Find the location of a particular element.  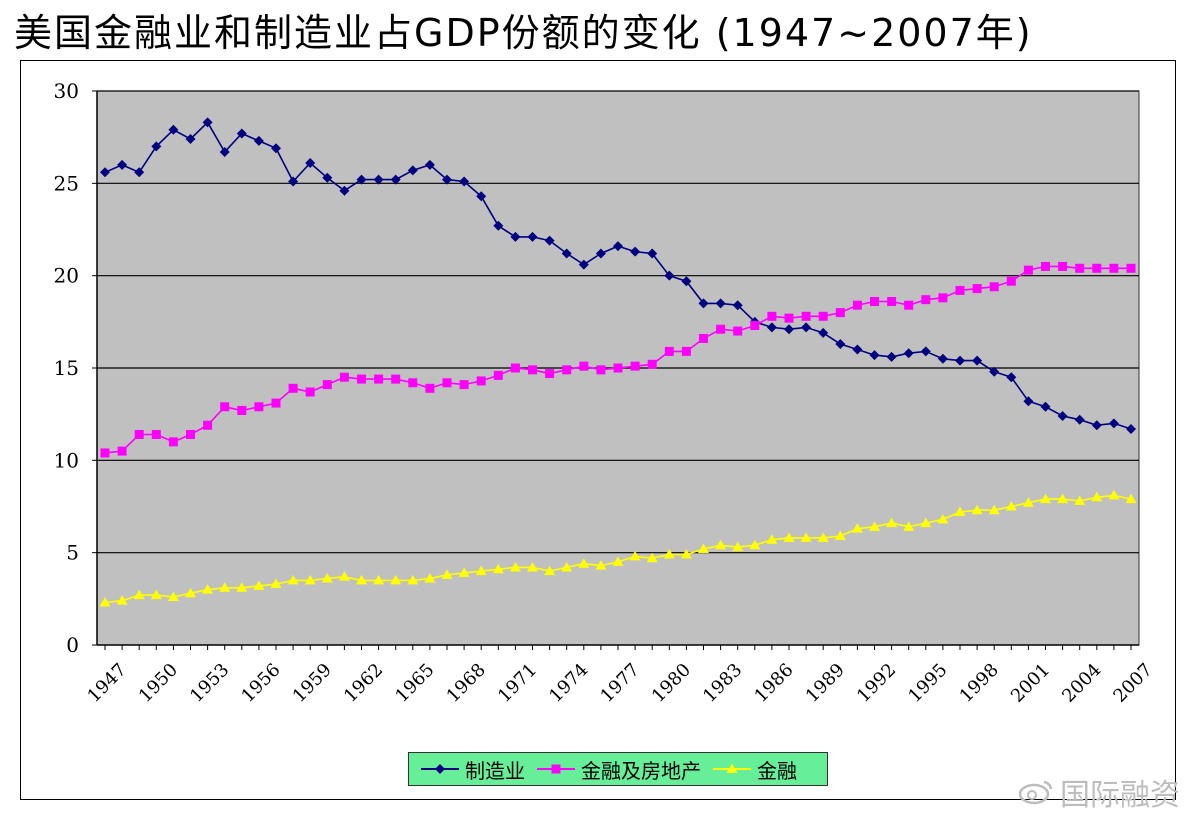

x-tick-label: 1965 is located at coordinates (414, 682).